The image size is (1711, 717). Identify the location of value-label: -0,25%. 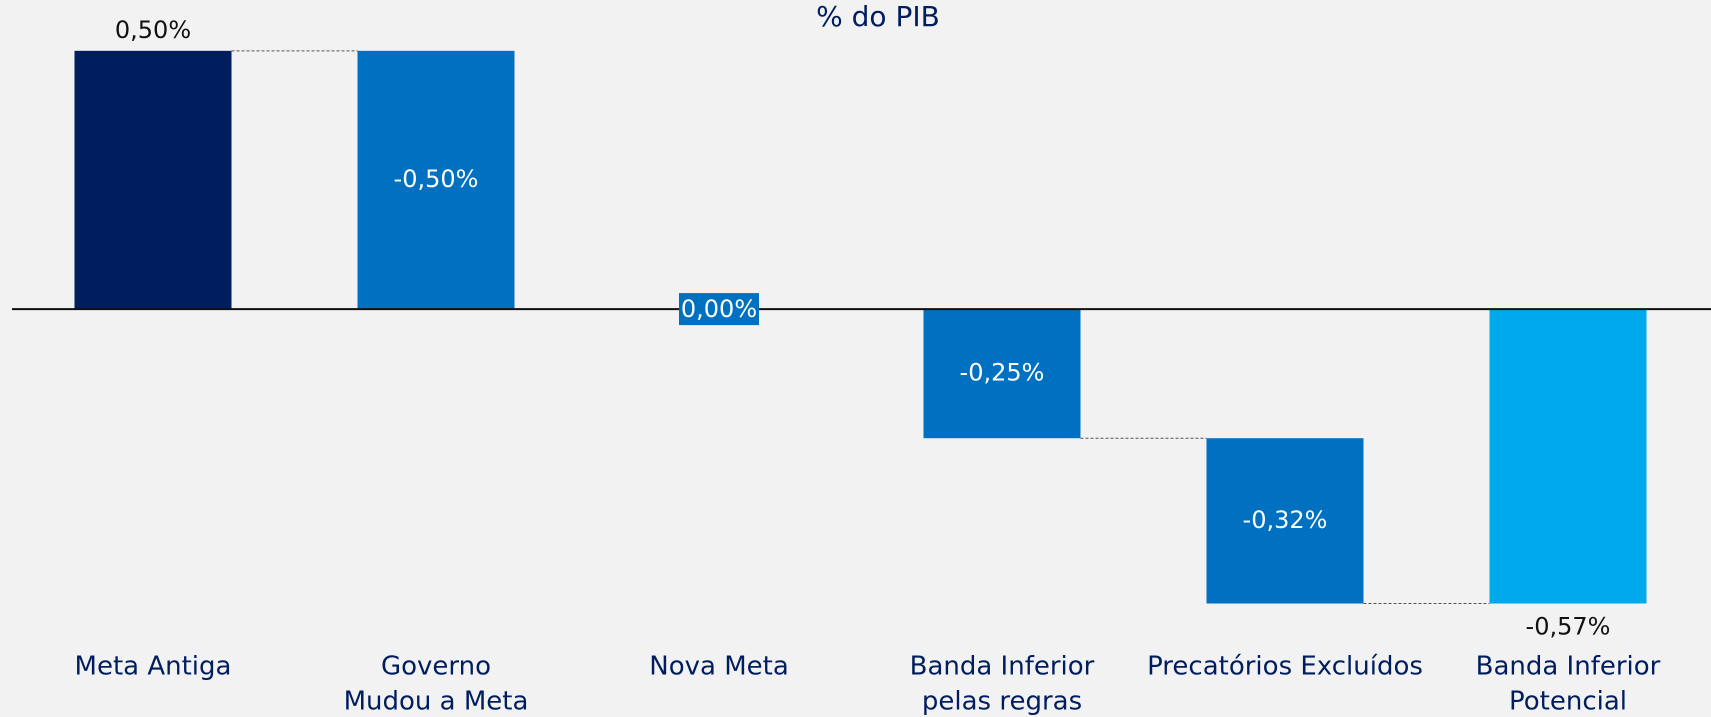
(1002, 373).